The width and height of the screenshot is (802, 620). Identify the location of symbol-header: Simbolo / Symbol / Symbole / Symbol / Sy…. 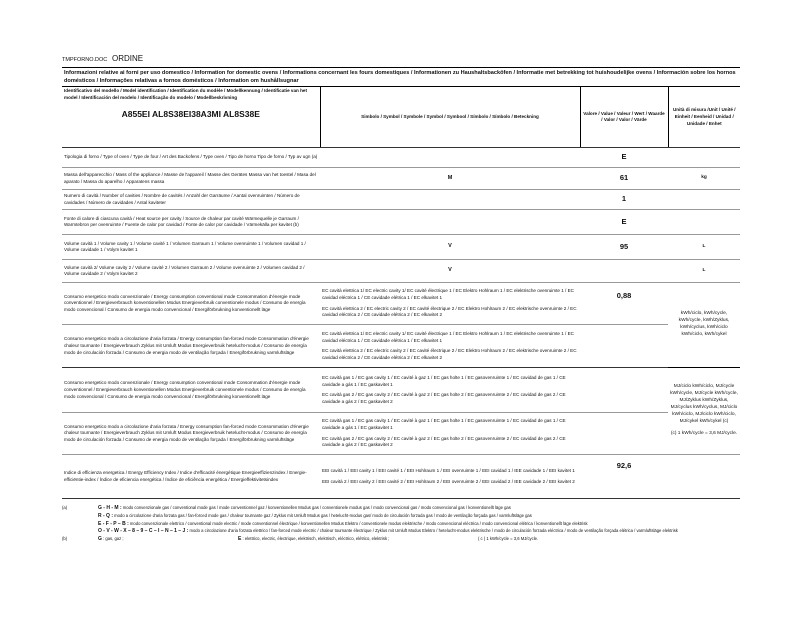
(449, 117).